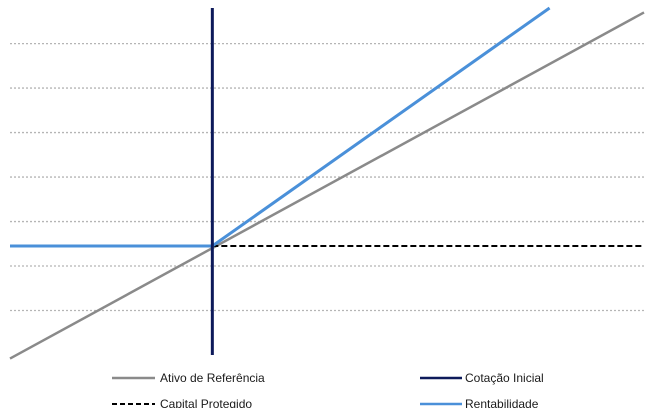  I want to click on legend-item-ativo: Ativo de Referência, so click(188, 378).